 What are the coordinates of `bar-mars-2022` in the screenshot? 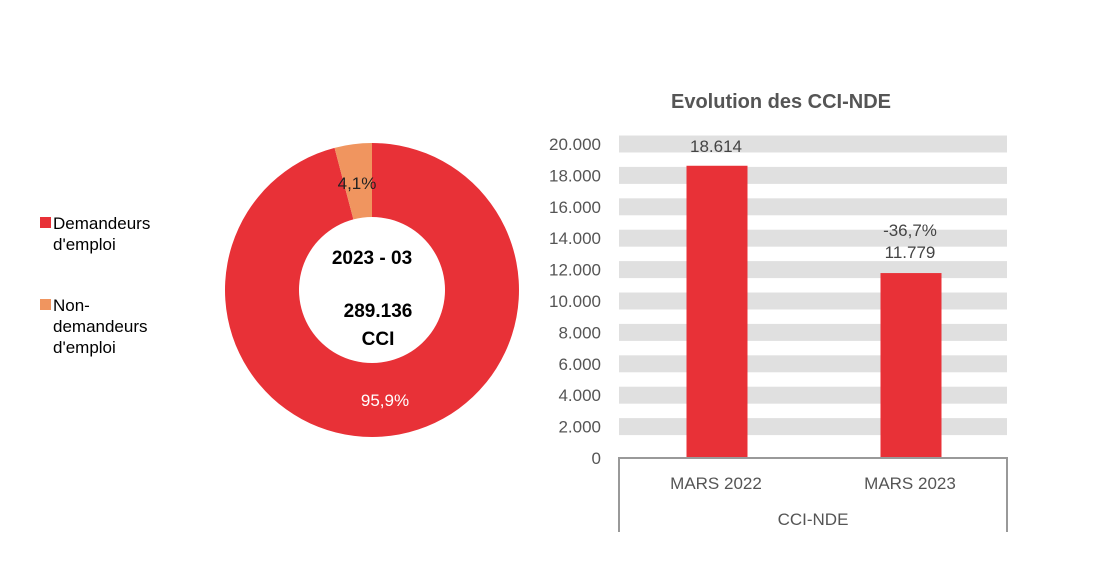 It's located at (717, 311).